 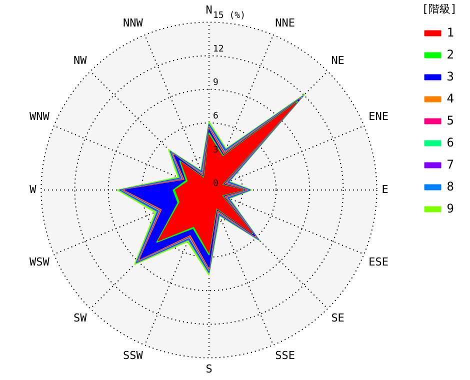 I want to click on legend-label: 9, so click(x=450, y=208).